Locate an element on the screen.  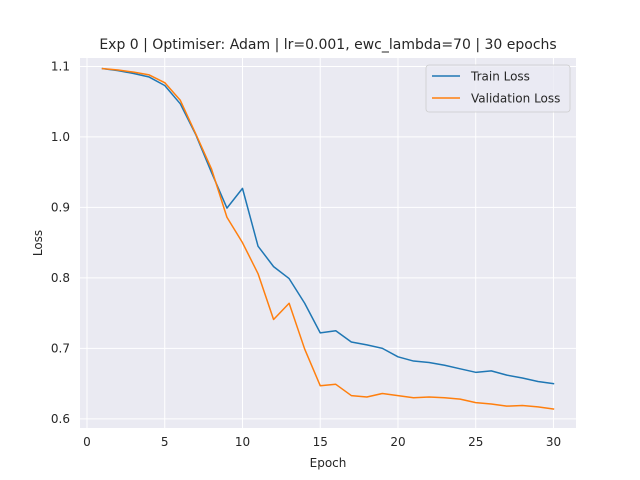
y-tick-label: 0.9 is located at coordinates (60, 207).